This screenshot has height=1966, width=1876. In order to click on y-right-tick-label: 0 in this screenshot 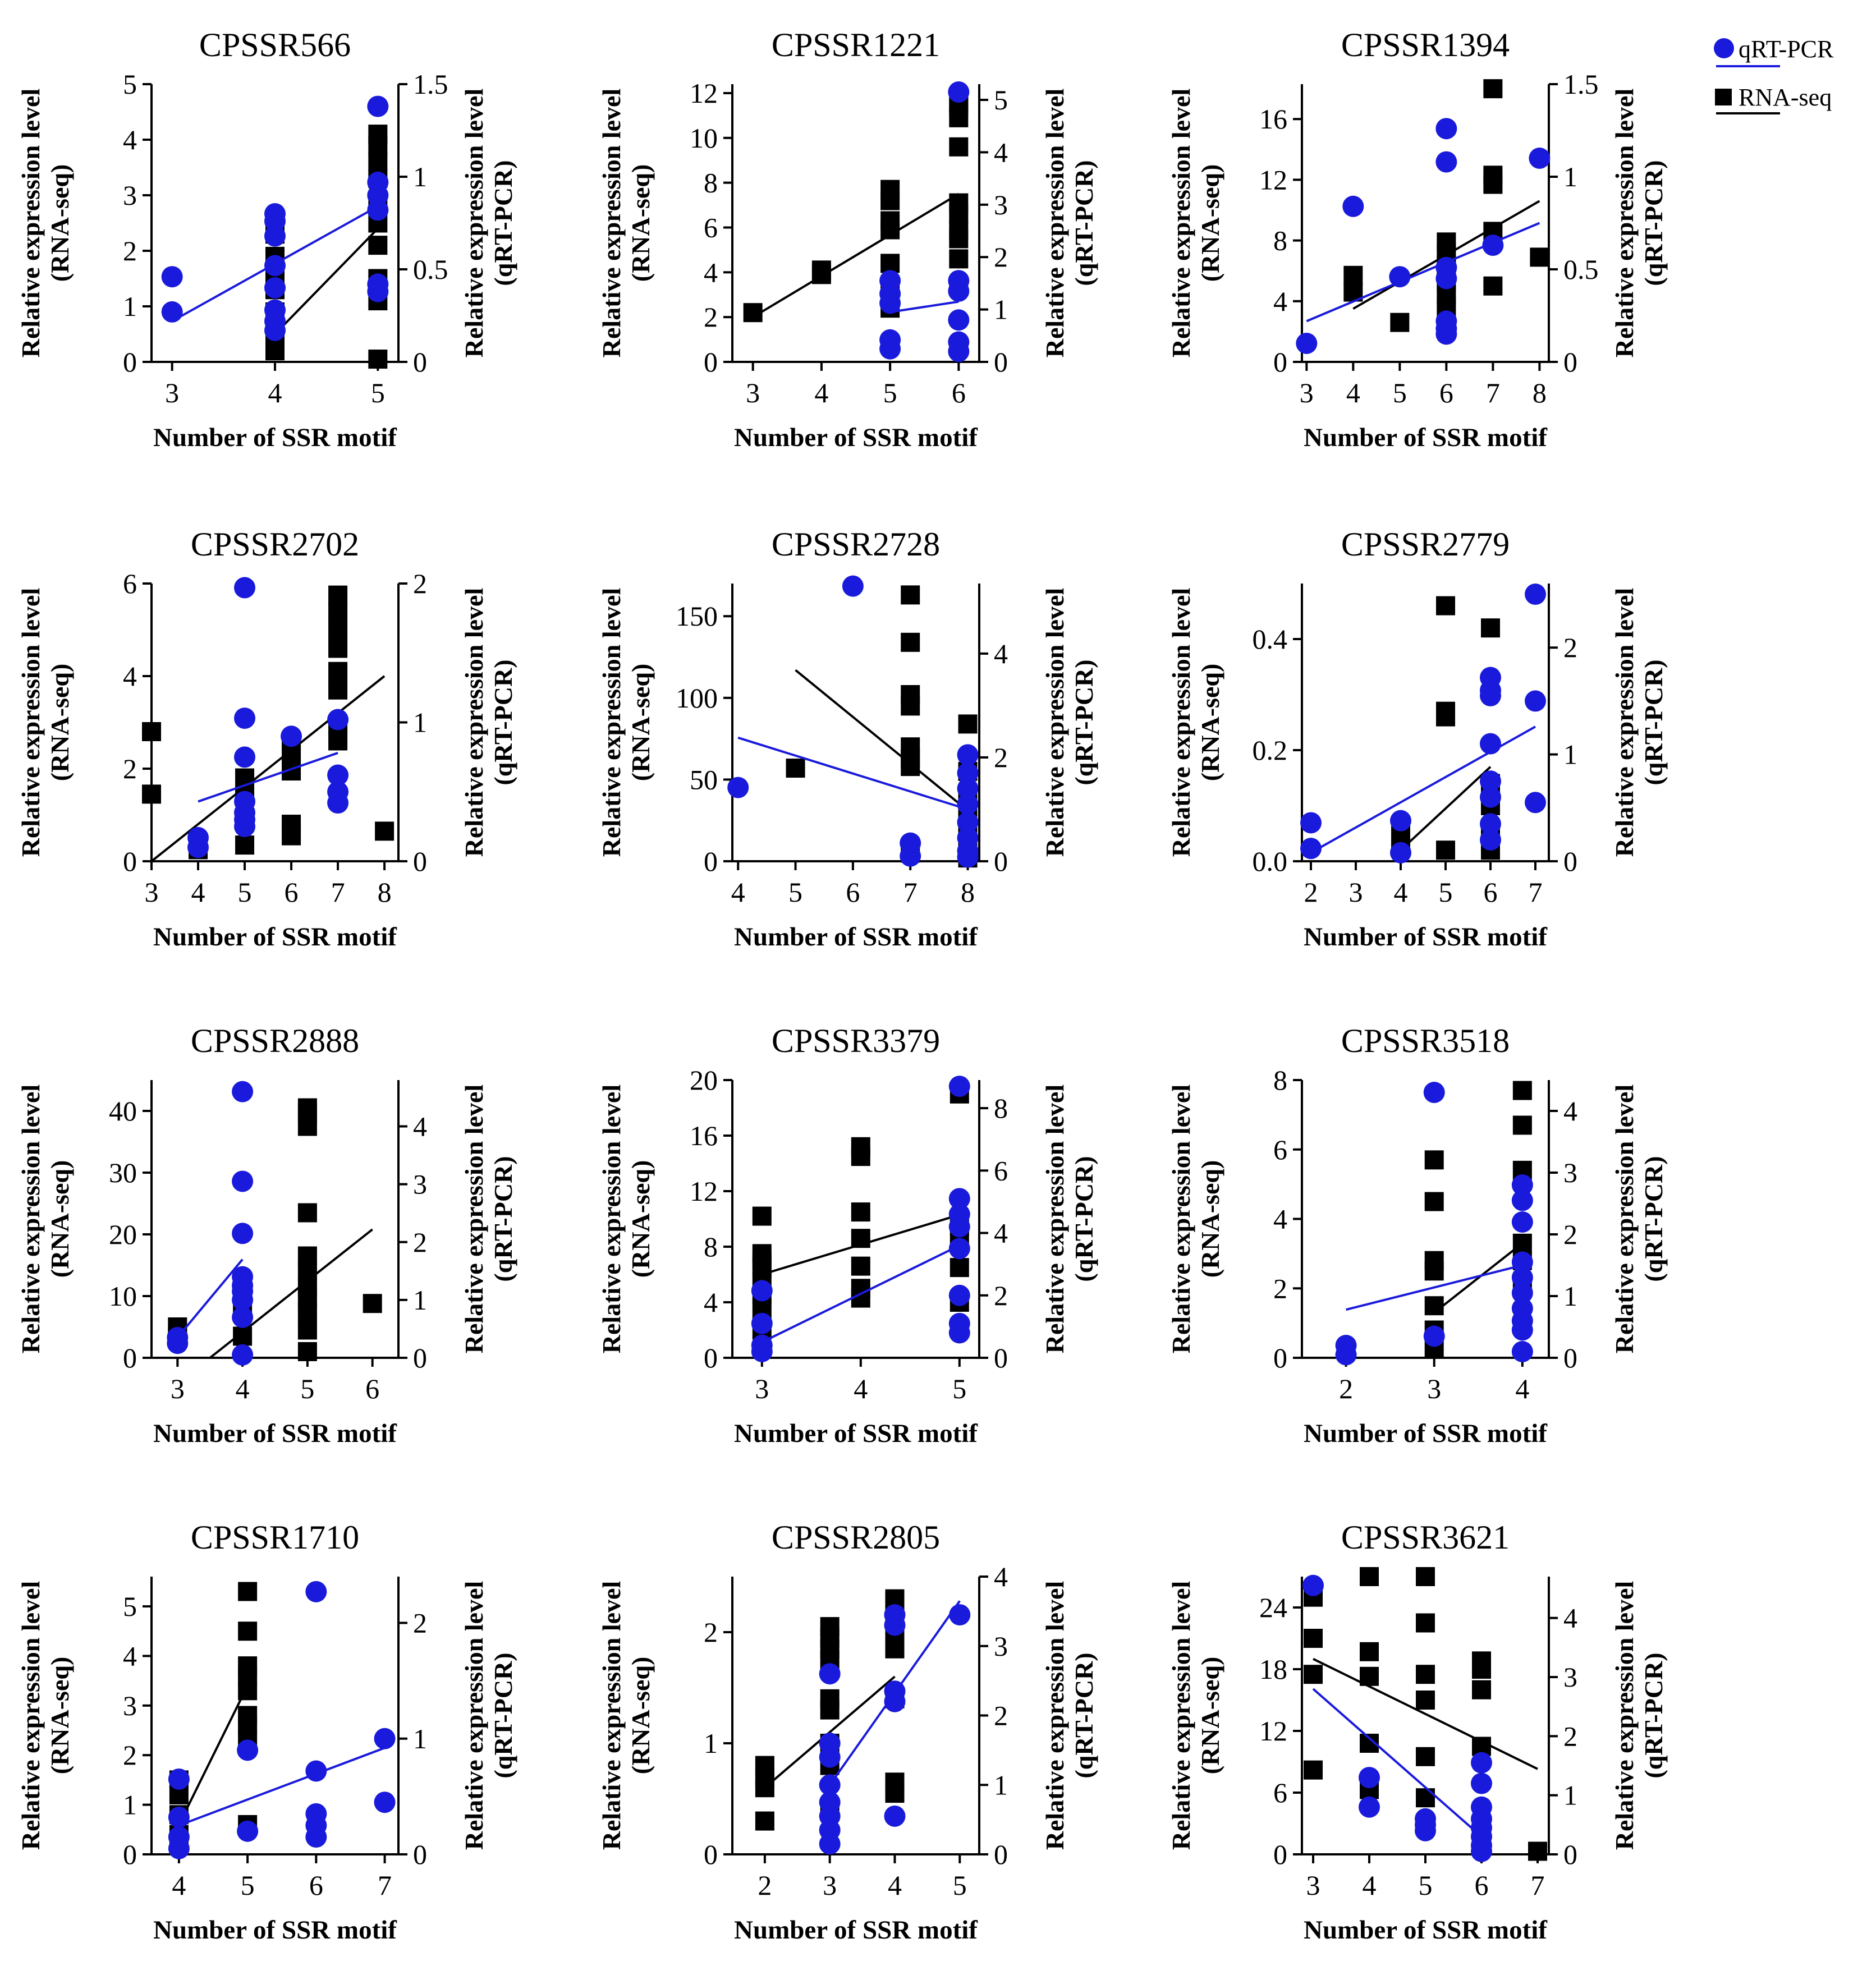, I will do `click(1001, 362)`.